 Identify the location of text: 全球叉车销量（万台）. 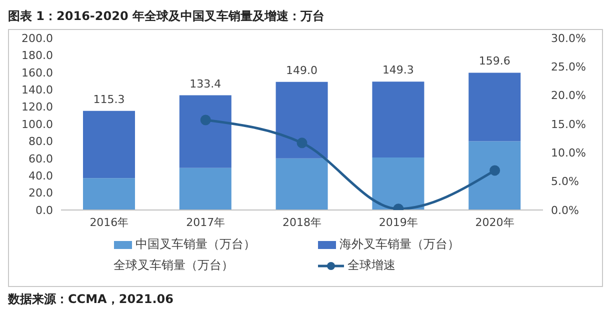
(174, 265).